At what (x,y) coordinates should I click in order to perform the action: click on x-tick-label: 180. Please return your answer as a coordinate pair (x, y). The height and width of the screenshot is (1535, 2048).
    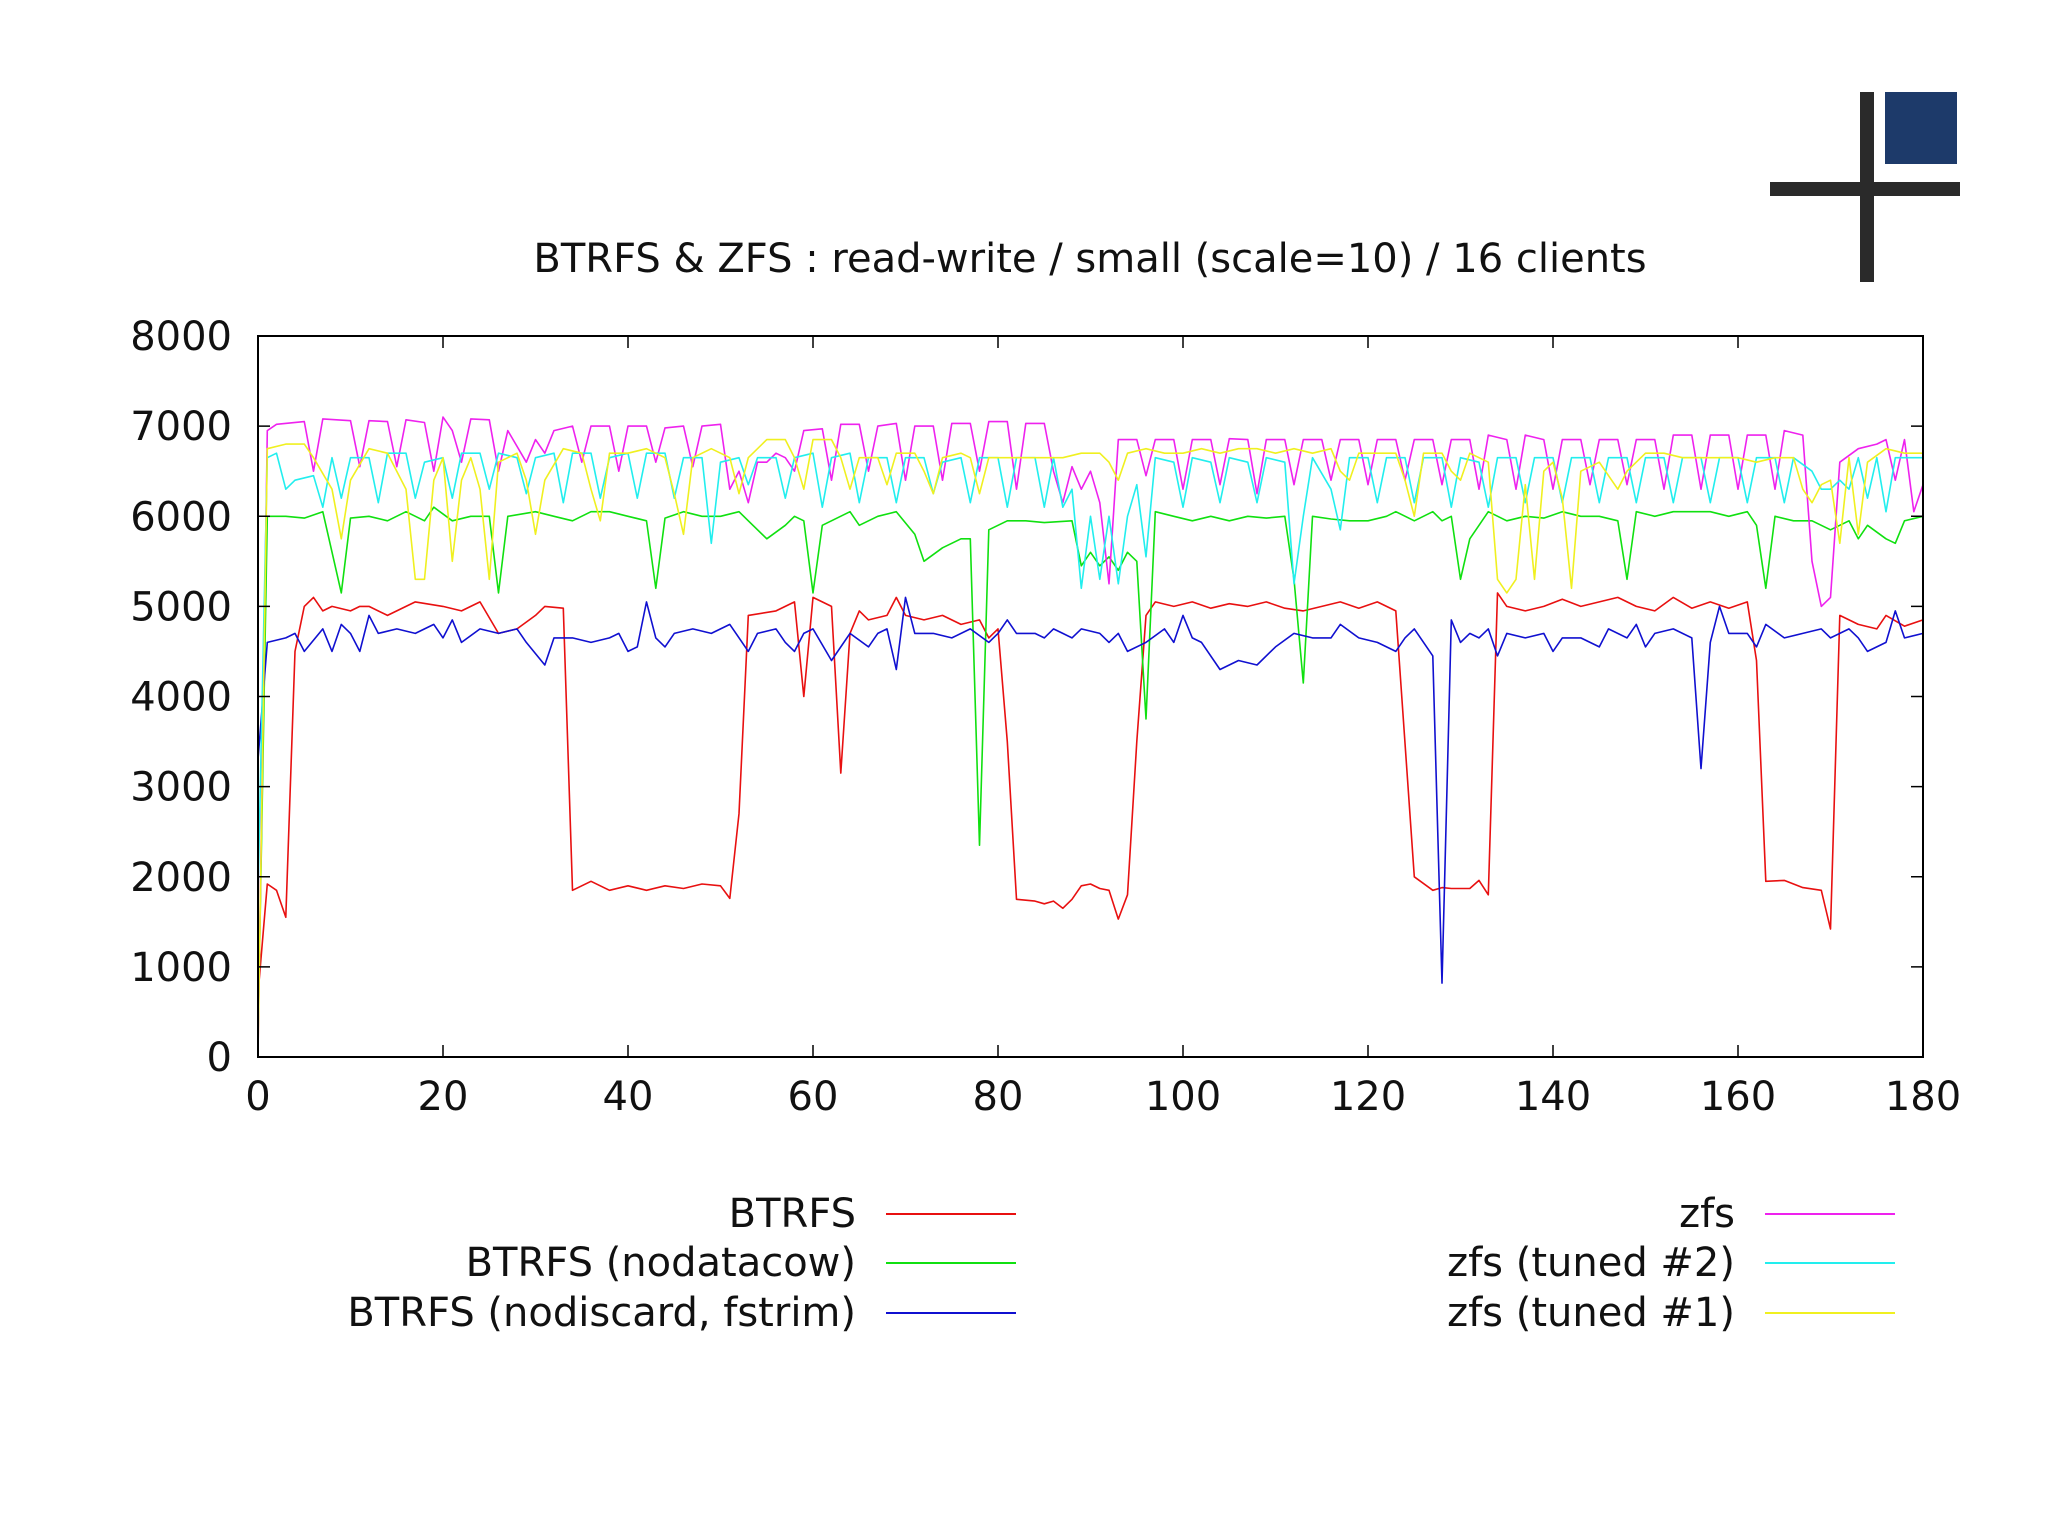
    Looking at the image, I should click on (1923, 1097).